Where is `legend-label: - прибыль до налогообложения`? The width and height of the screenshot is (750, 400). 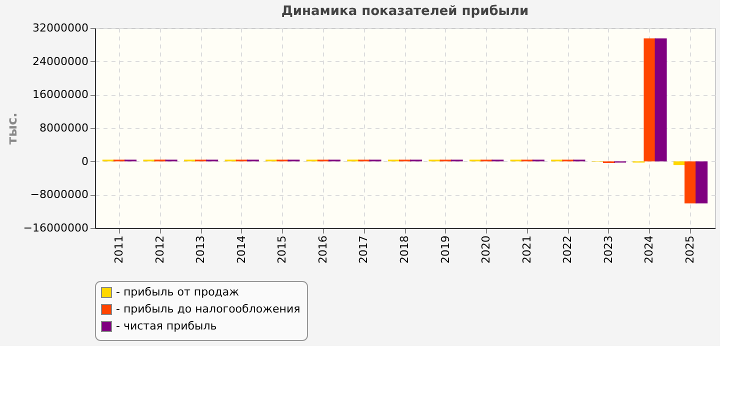
legend-label: - прибыль до налогообложения is located at coordinates (208, 309).